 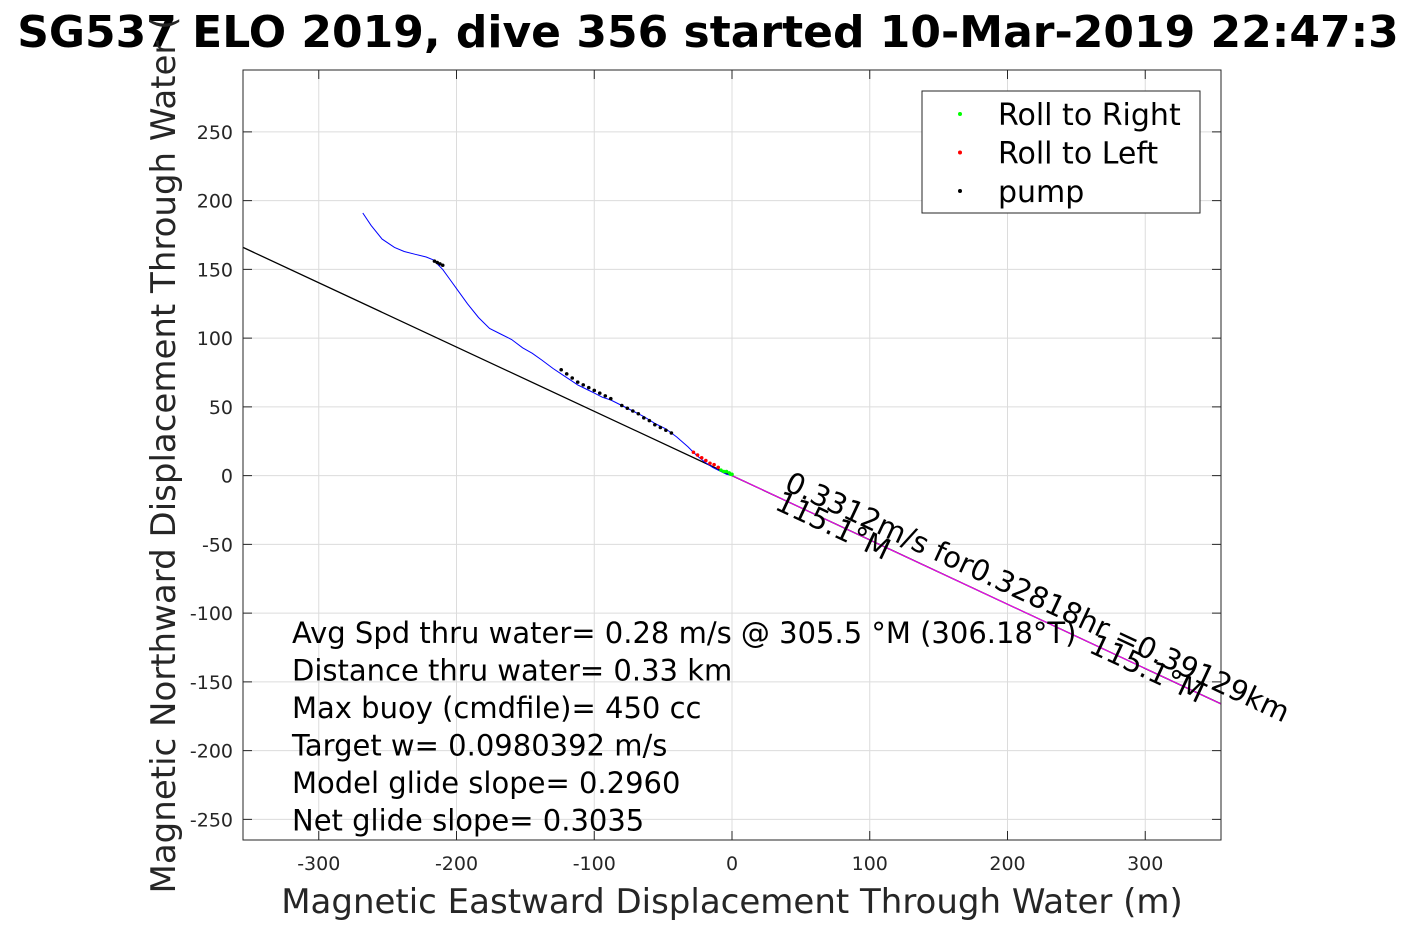 What do you see at coordinates (215, 133) in the screenshot?
I see `y-tick-label: 250` at bounding box center [215, 133].